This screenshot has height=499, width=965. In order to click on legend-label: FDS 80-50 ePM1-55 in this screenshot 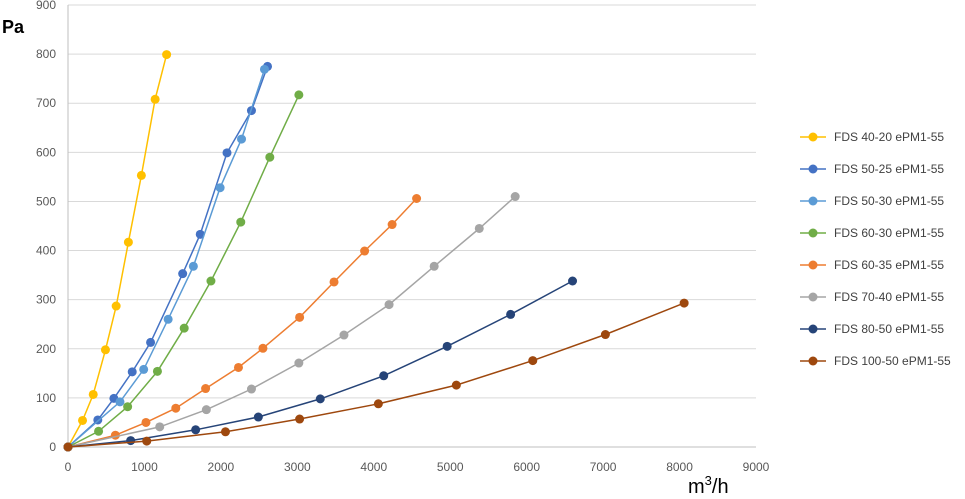, I will do `click(889, 329)`.